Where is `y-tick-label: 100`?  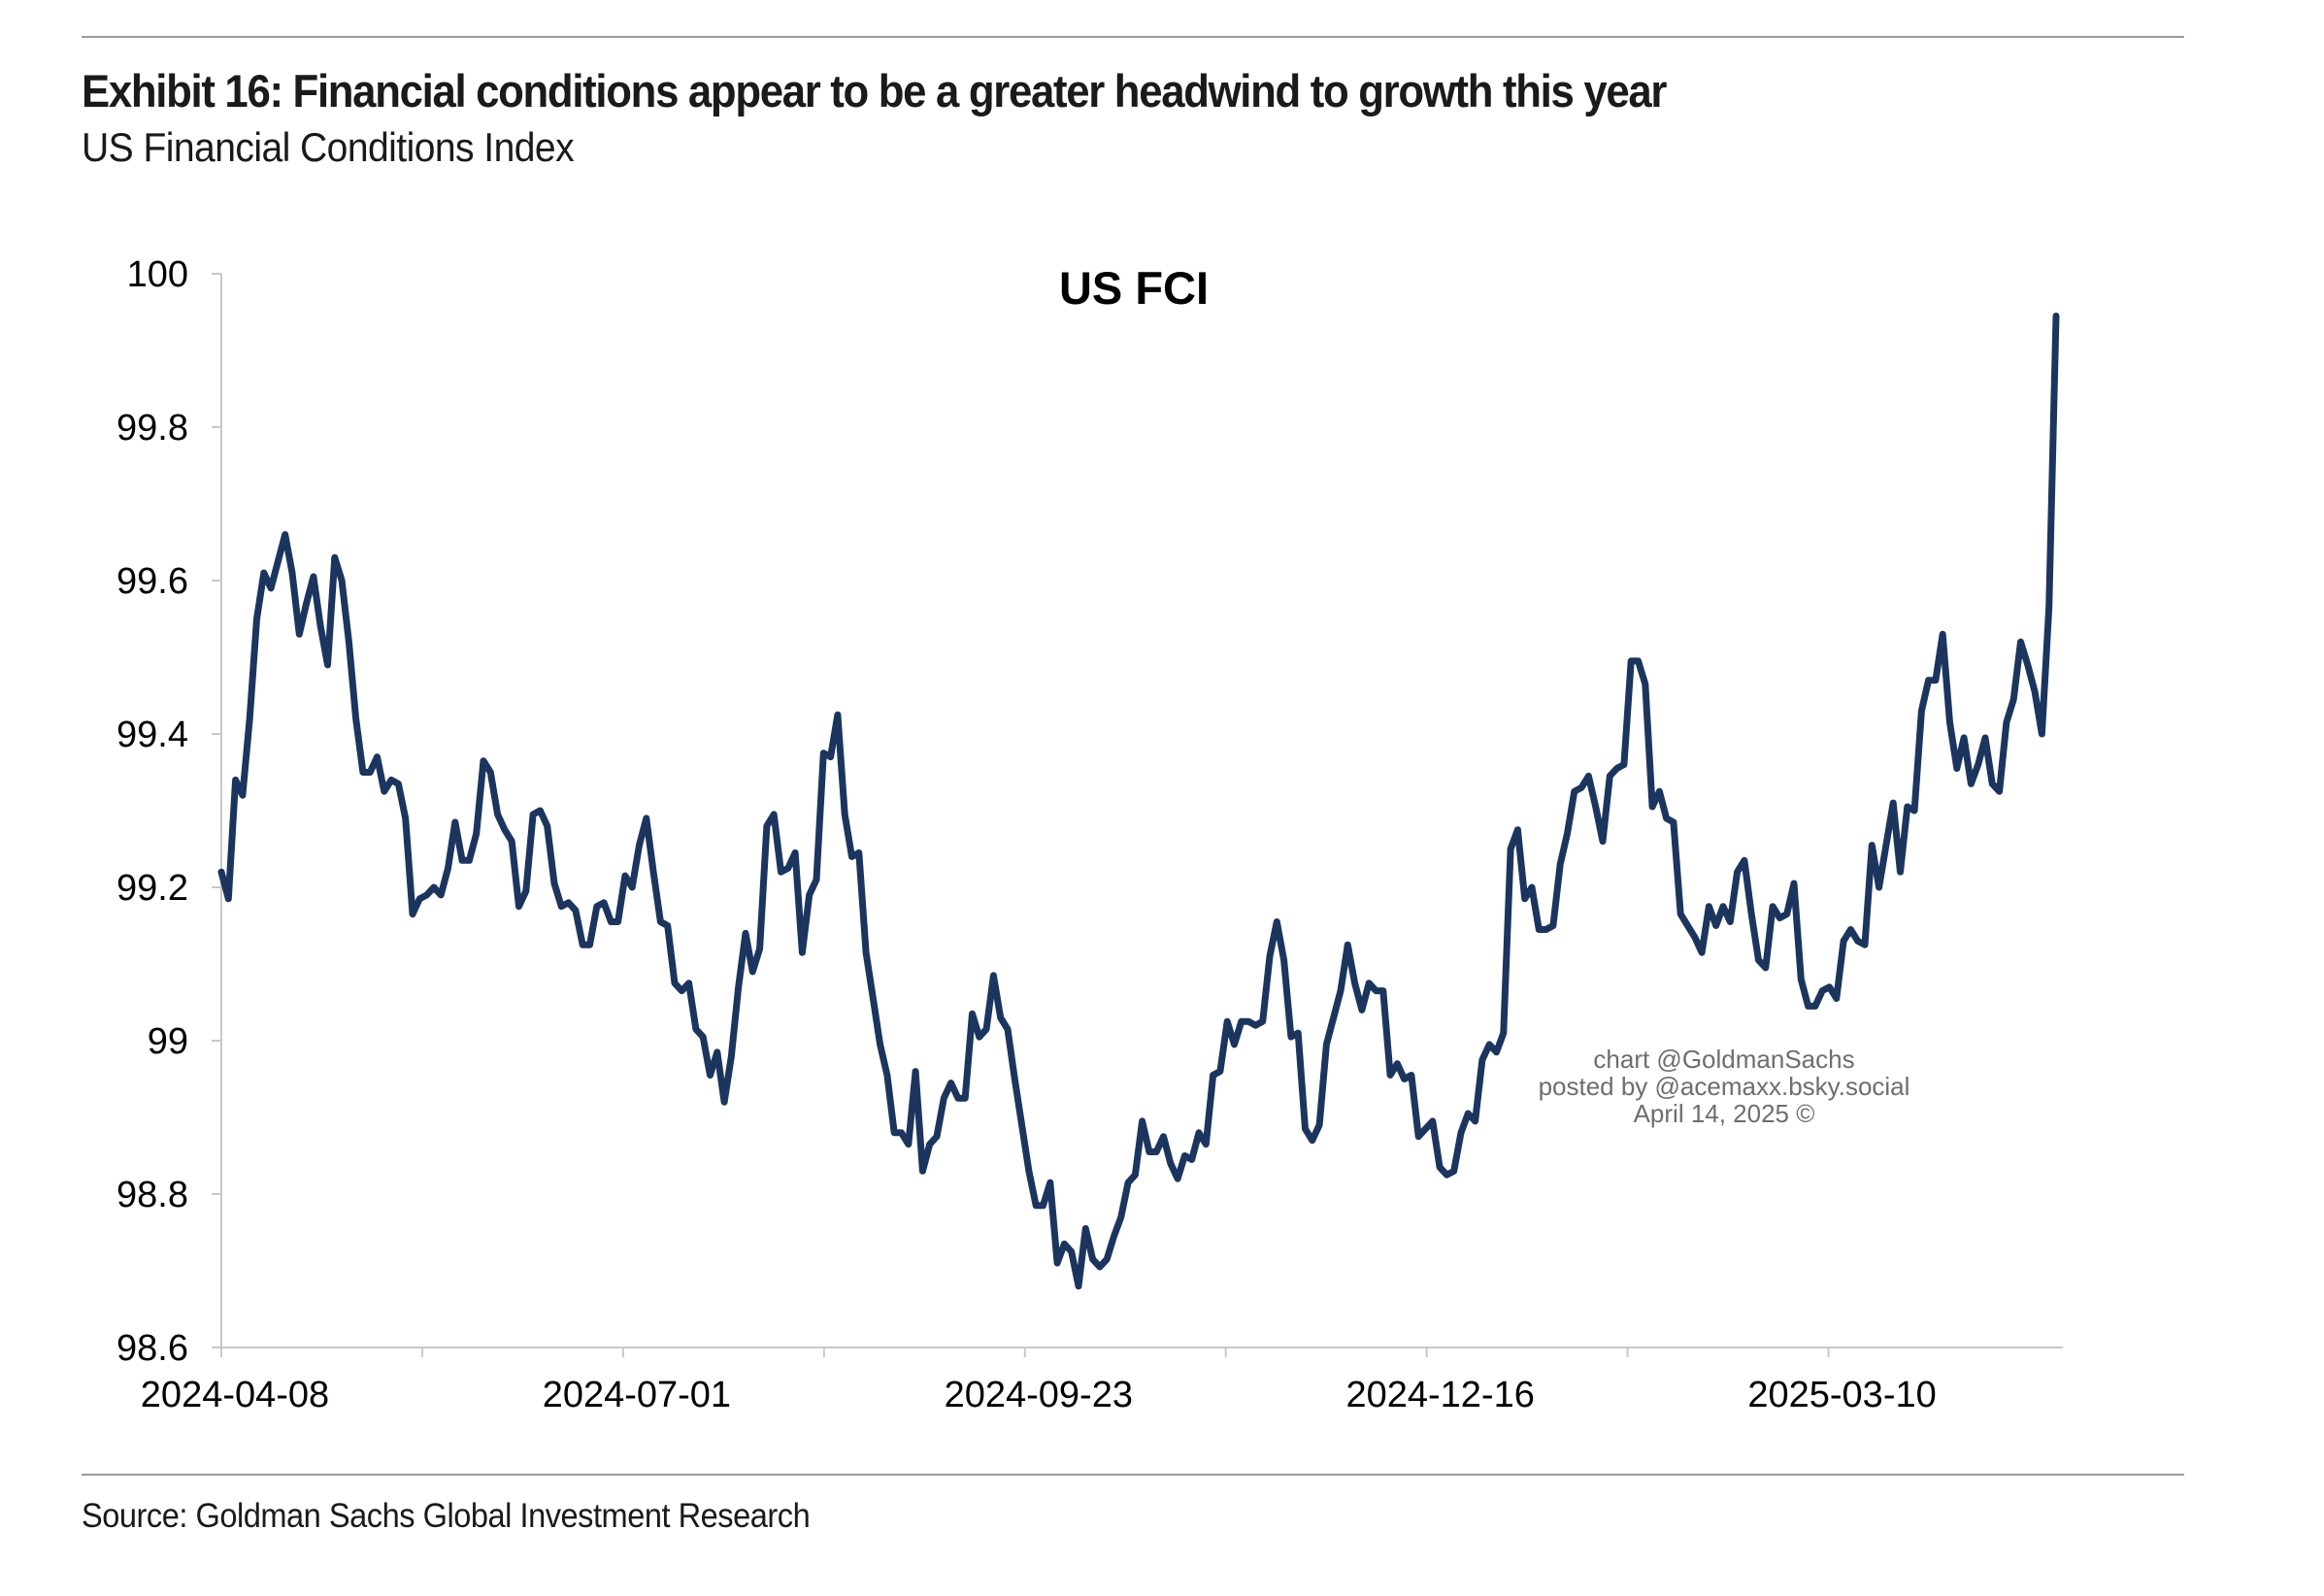 y-tick-label: 100 is located at coordinates (157, 274).